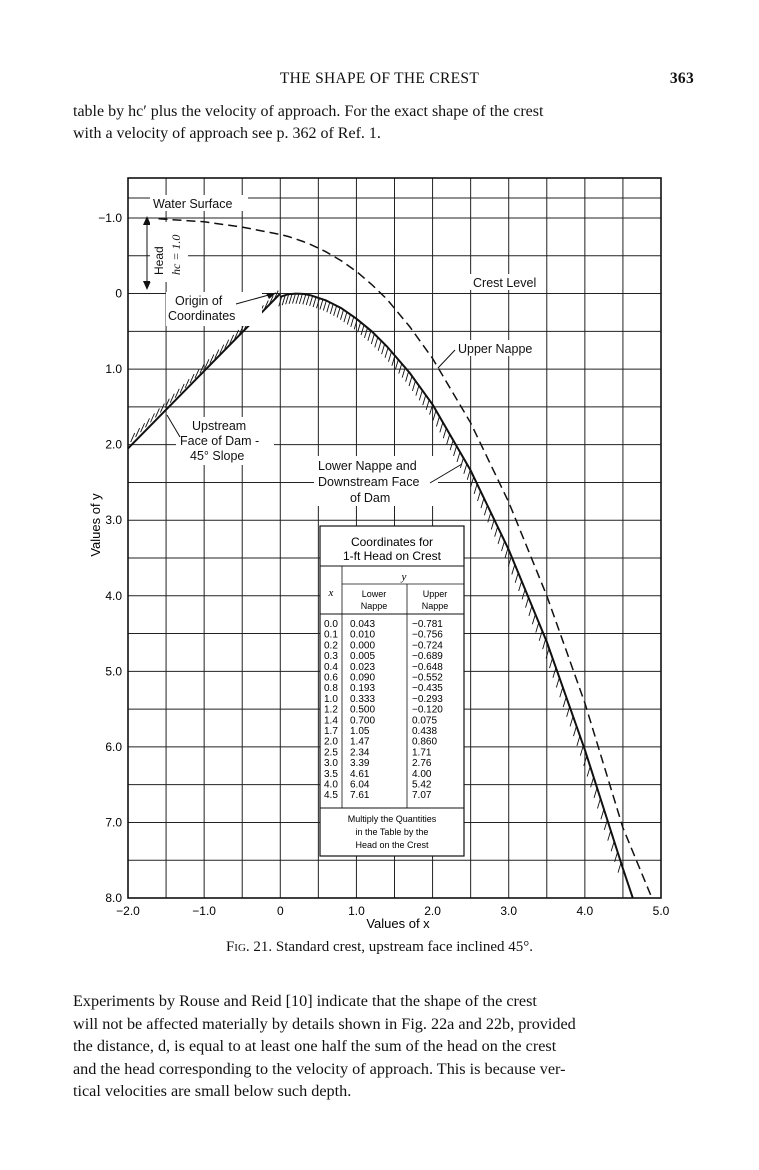 This screenshot has height=1170, width=759. Describe the element at coordinates (113, 369) in the screenshot. I see `y-tick-label: 1.0` at that location.